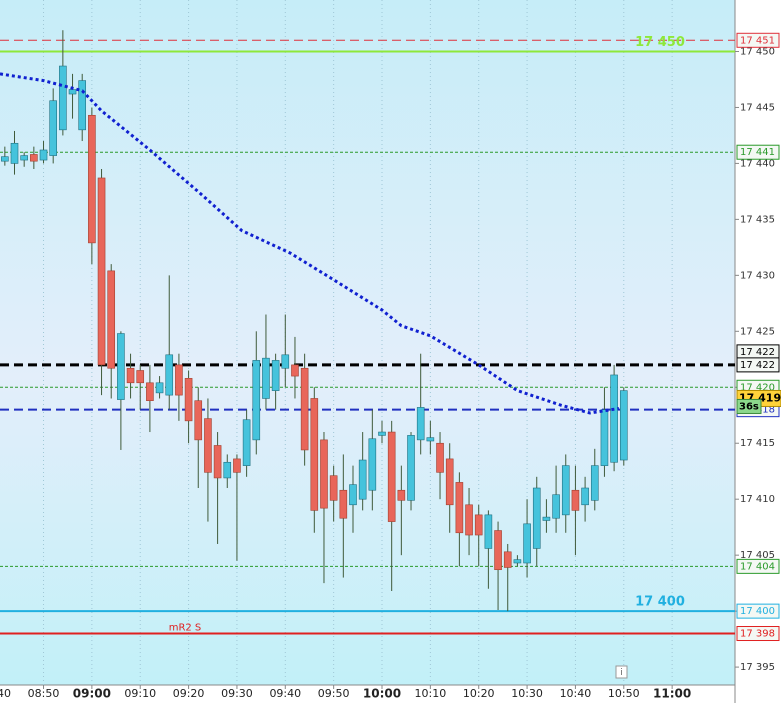 This screenshot has width=781, height=707. I want to click on y-tick-label: 17 440, so click(757, 163).